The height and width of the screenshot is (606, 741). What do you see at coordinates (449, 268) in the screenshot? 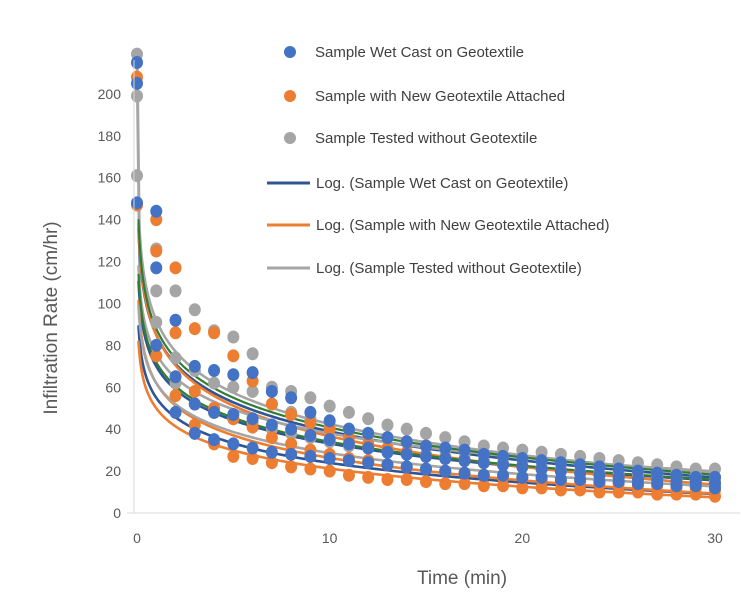
I see `legend-label: Log. (Sample Tested without Geotextile)` at bounding box center [449, 268].